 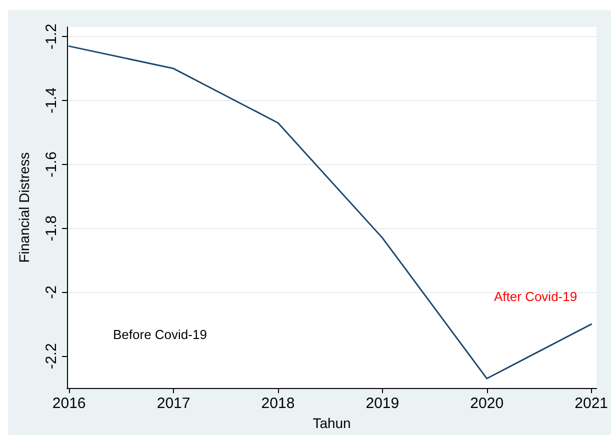 What do you see at coordinates (51, 164) in the screenshot?
I see `y-tick-label: -1.6` at bounding box center [51, 164].